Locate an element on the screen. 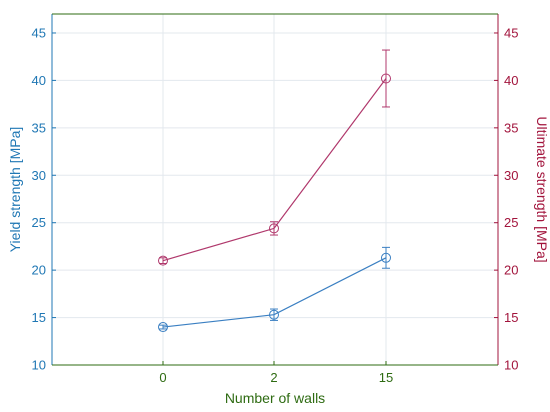 This screenshot has height=412, width=550. x-tick-label: 2 is located at coordinates (273, 377).